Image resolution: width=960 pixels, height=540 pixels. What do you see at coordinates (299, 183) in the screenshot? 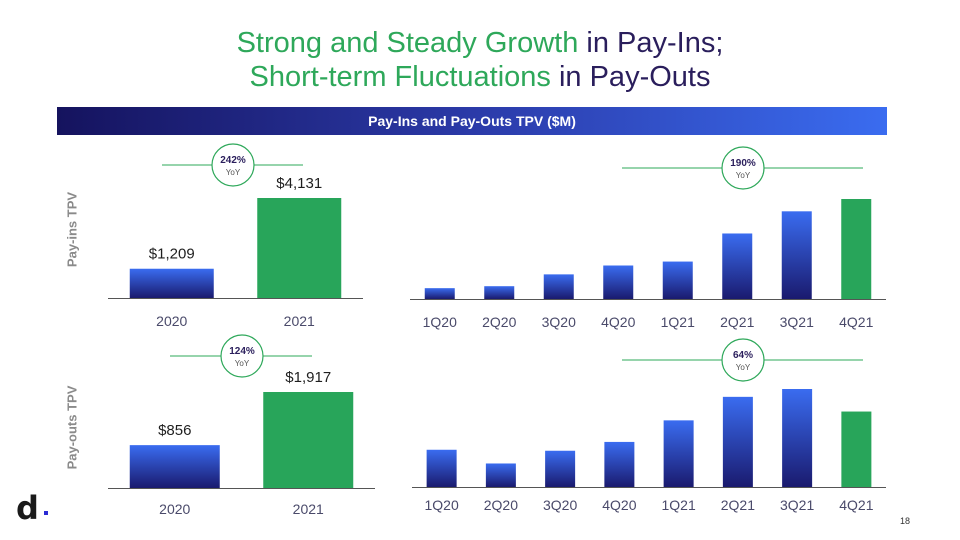
I see `data-label-2021: $4,131` at bounding box center [299, 183].